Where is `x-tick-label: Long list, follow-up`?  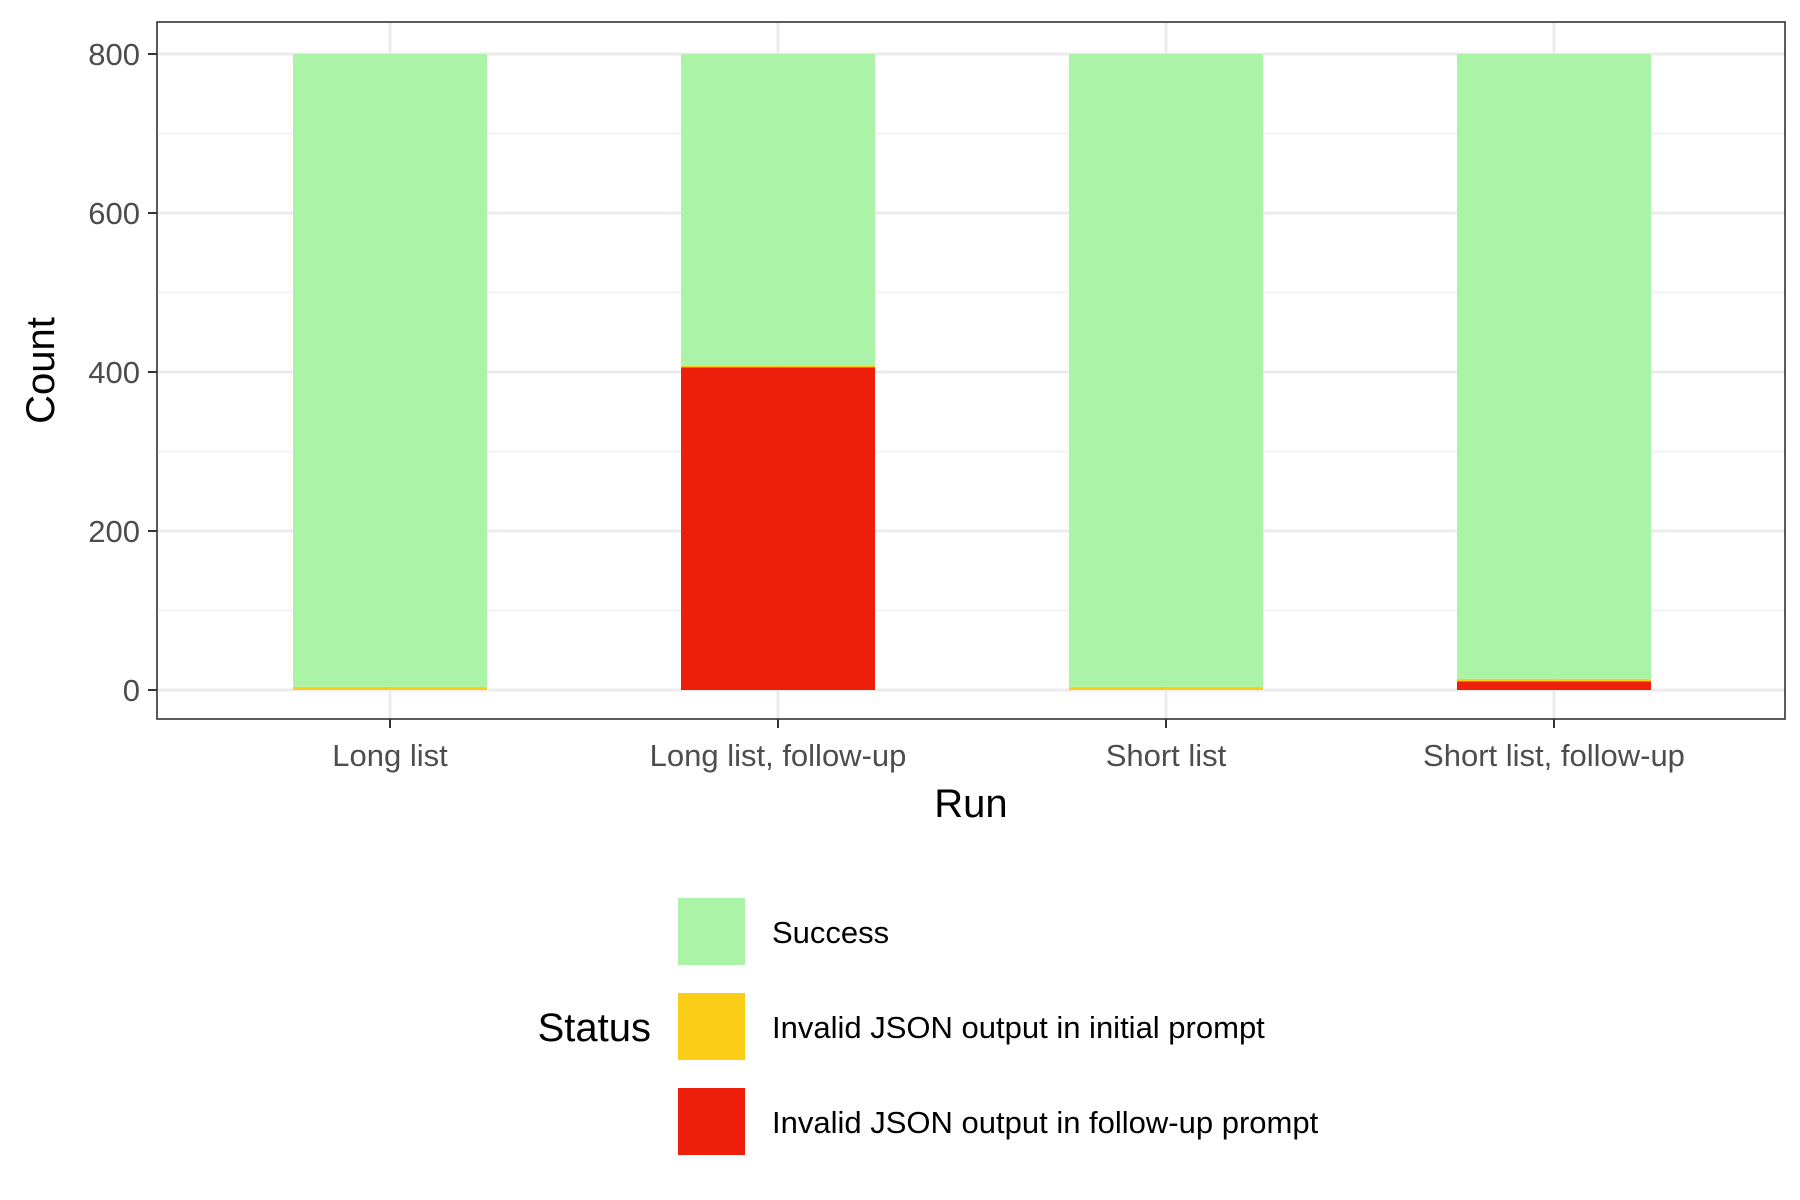
x-tick-label: Long list, follow-up is located at coordinates (778, 755).